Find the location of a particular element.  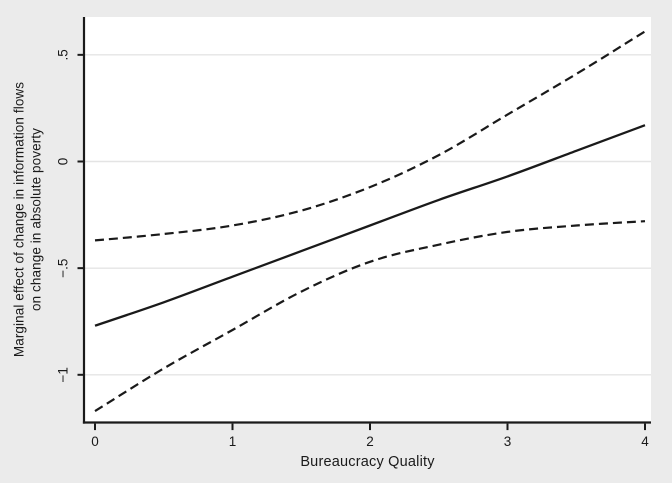

x-tick-label: 4 is located at coordinates (645, 441).